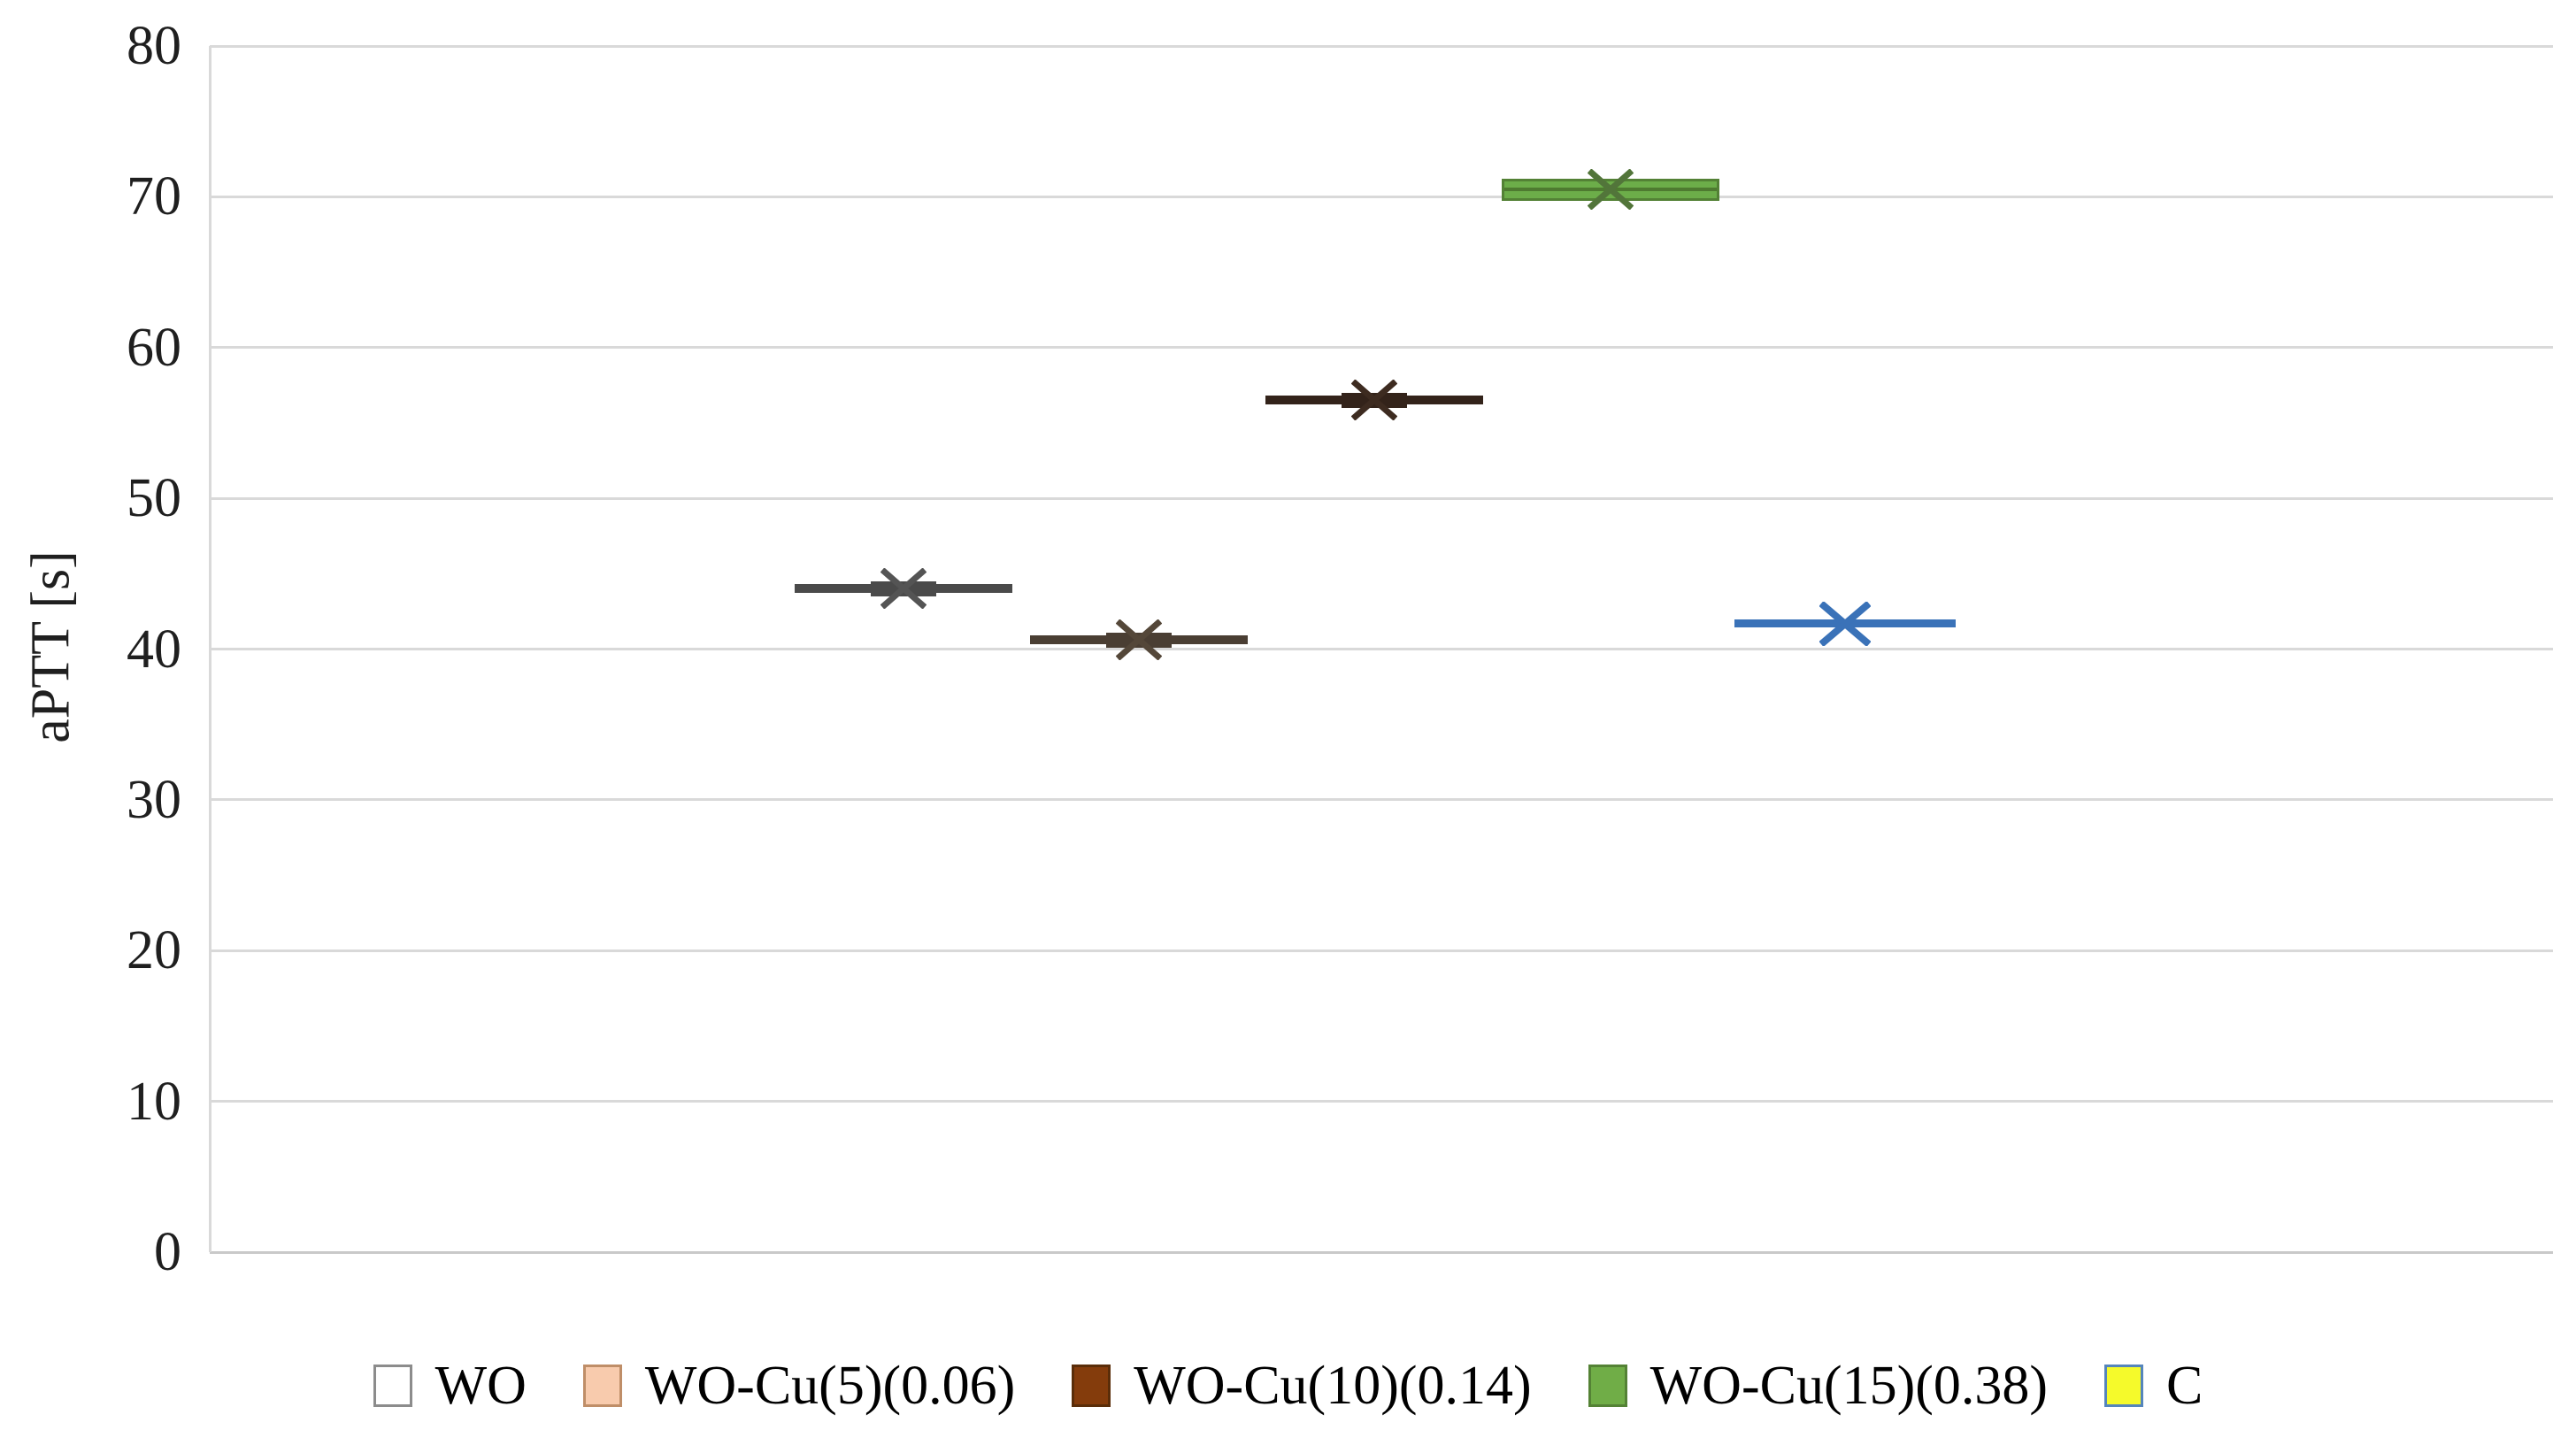 The width and height of the screenshot is (2576, 1453). What do you see at coordinates (1849, 1385) in the screenshot?
I see `legend-label-series-wo-cu-15-0-38: WO-Cu(15)(0.38)` at bounding box center [1849, 1385].